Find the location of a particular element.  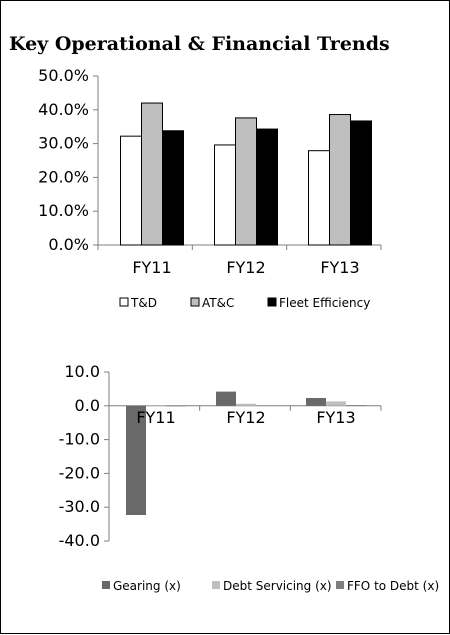

y-tick-label: 30.0% is located at coordinates (63, 143).